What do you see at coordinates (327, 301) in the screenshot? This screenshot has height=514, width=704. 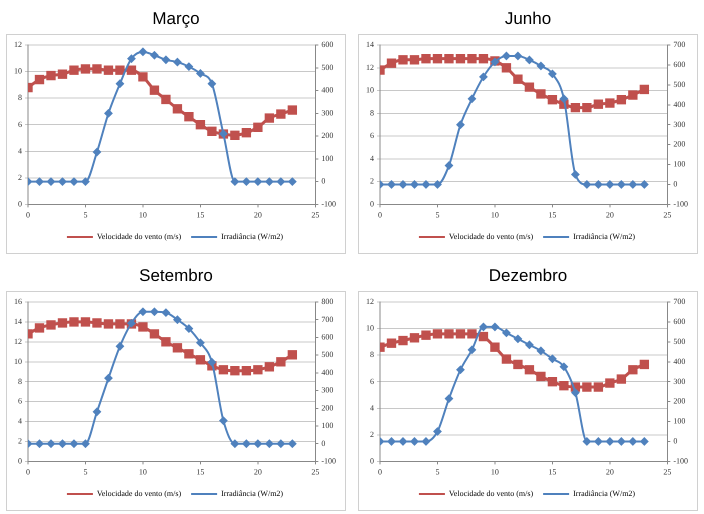 I see `y2-tick-label: 800` at bounding box center [327, 301].